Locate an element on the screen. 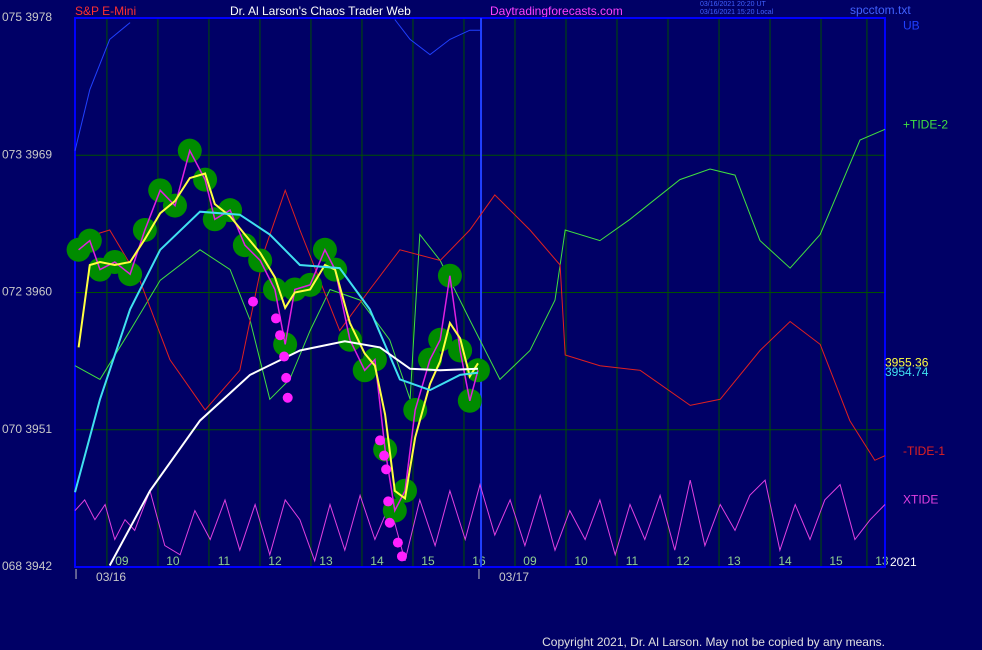 This screenshot has width=982, height=650. series-label: +TIDE-2 is located at coordinates (925, 124).